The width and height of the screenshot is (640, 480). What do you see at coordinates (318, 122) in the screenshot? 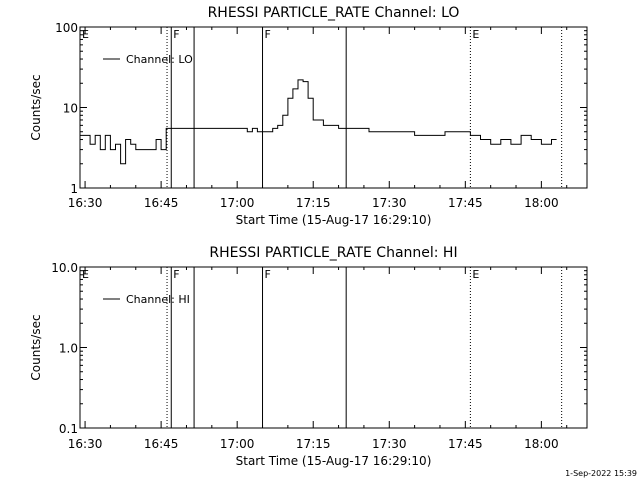
I see `data-series-line` at bounding box center [318, 122].